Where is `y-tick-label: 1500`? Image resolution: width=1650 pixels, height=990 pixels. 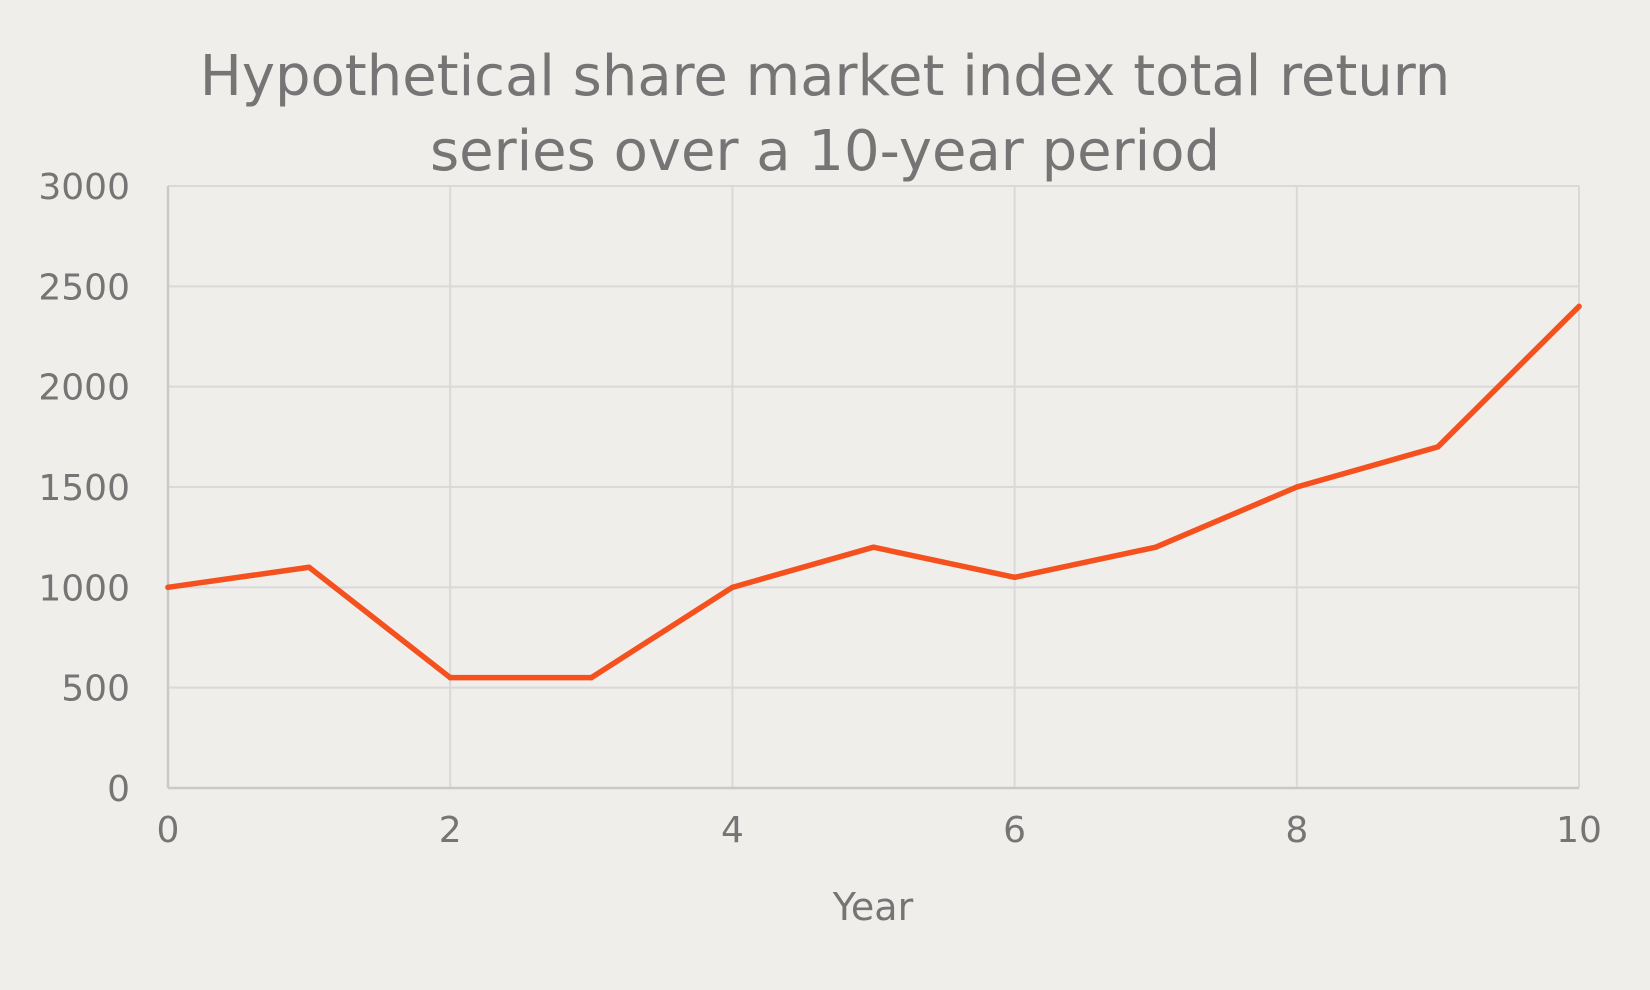 y-tick-label: 1500 is located at coordinates (84, 488).